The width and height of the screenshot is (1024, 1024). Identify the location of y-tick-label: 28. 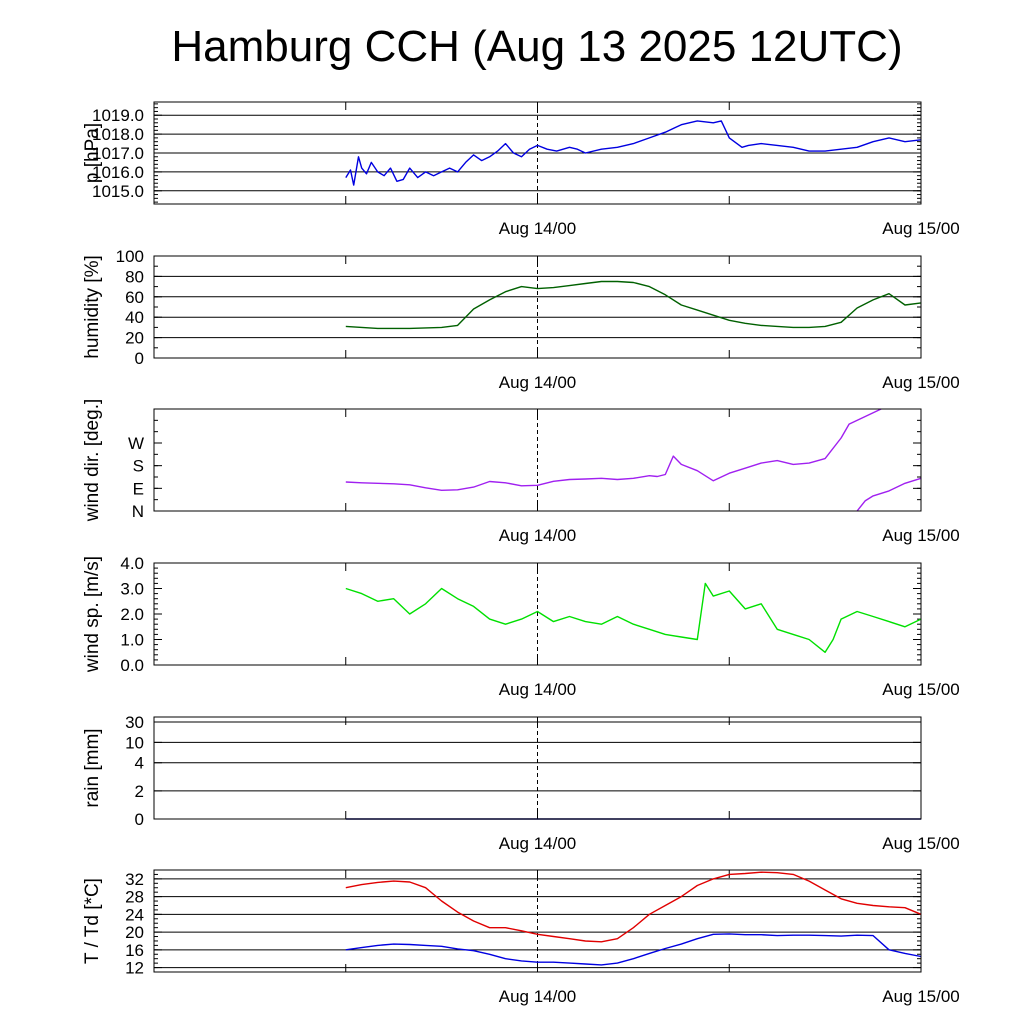
(134, 897).